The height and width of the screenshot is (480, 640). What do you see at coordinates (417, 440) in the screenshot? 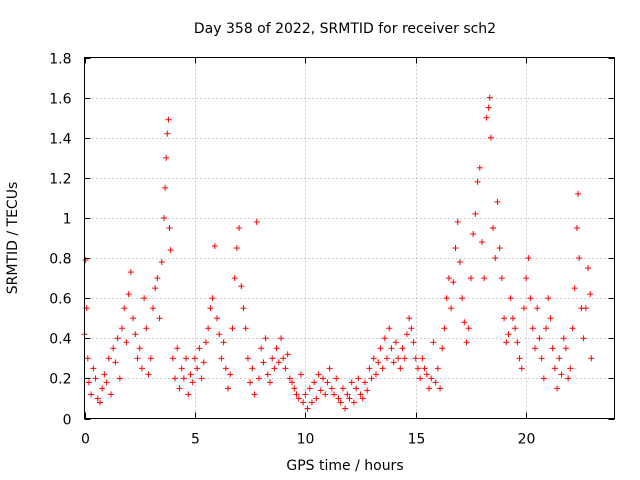
I see `x-tick-label: 15` at bounding box center [417, 440].